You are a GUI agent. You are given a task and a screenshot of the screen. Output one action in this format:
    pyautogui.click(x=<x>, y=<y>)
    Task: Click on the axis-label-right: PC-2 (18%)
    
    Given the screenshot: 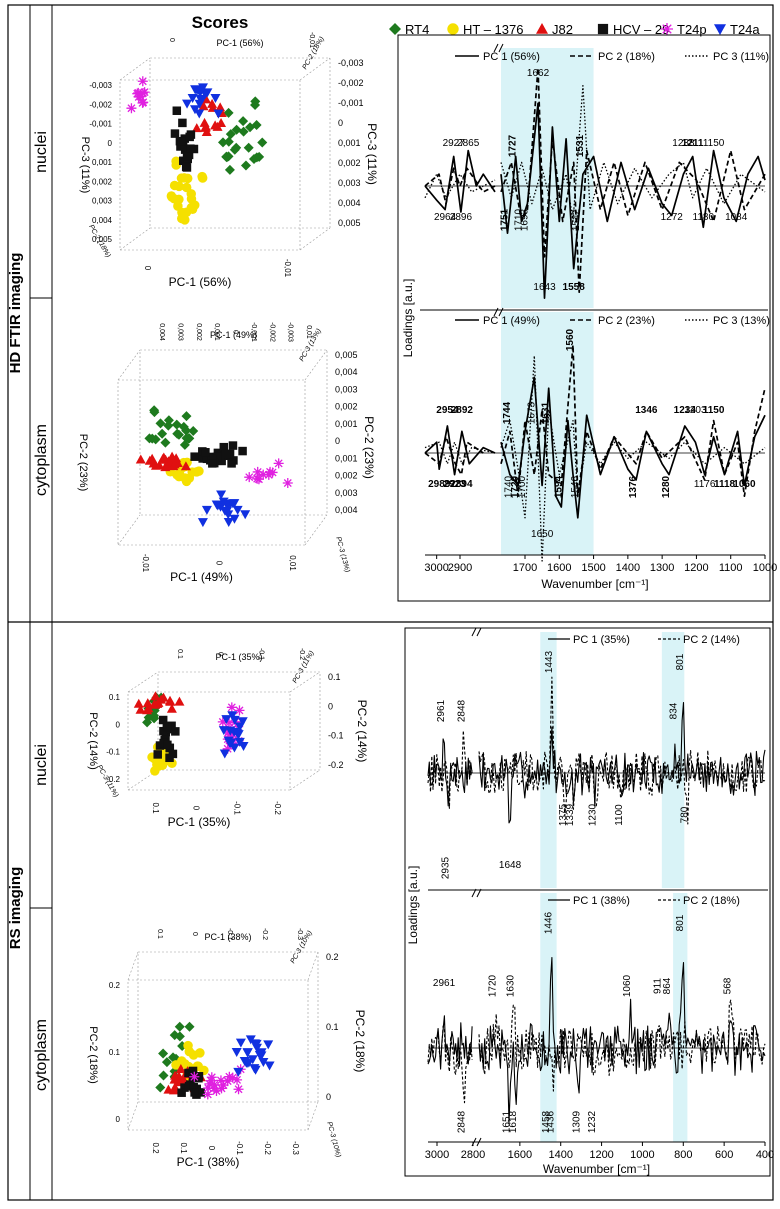 What is the action you would take?
    pyautogui.click(x=360, y=1041)
    